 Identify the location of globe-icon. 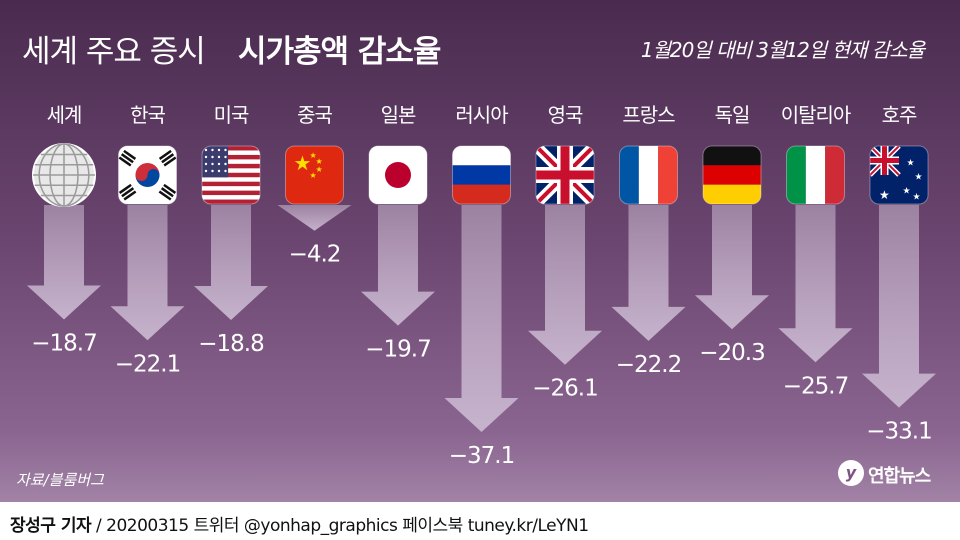
(64, 175).